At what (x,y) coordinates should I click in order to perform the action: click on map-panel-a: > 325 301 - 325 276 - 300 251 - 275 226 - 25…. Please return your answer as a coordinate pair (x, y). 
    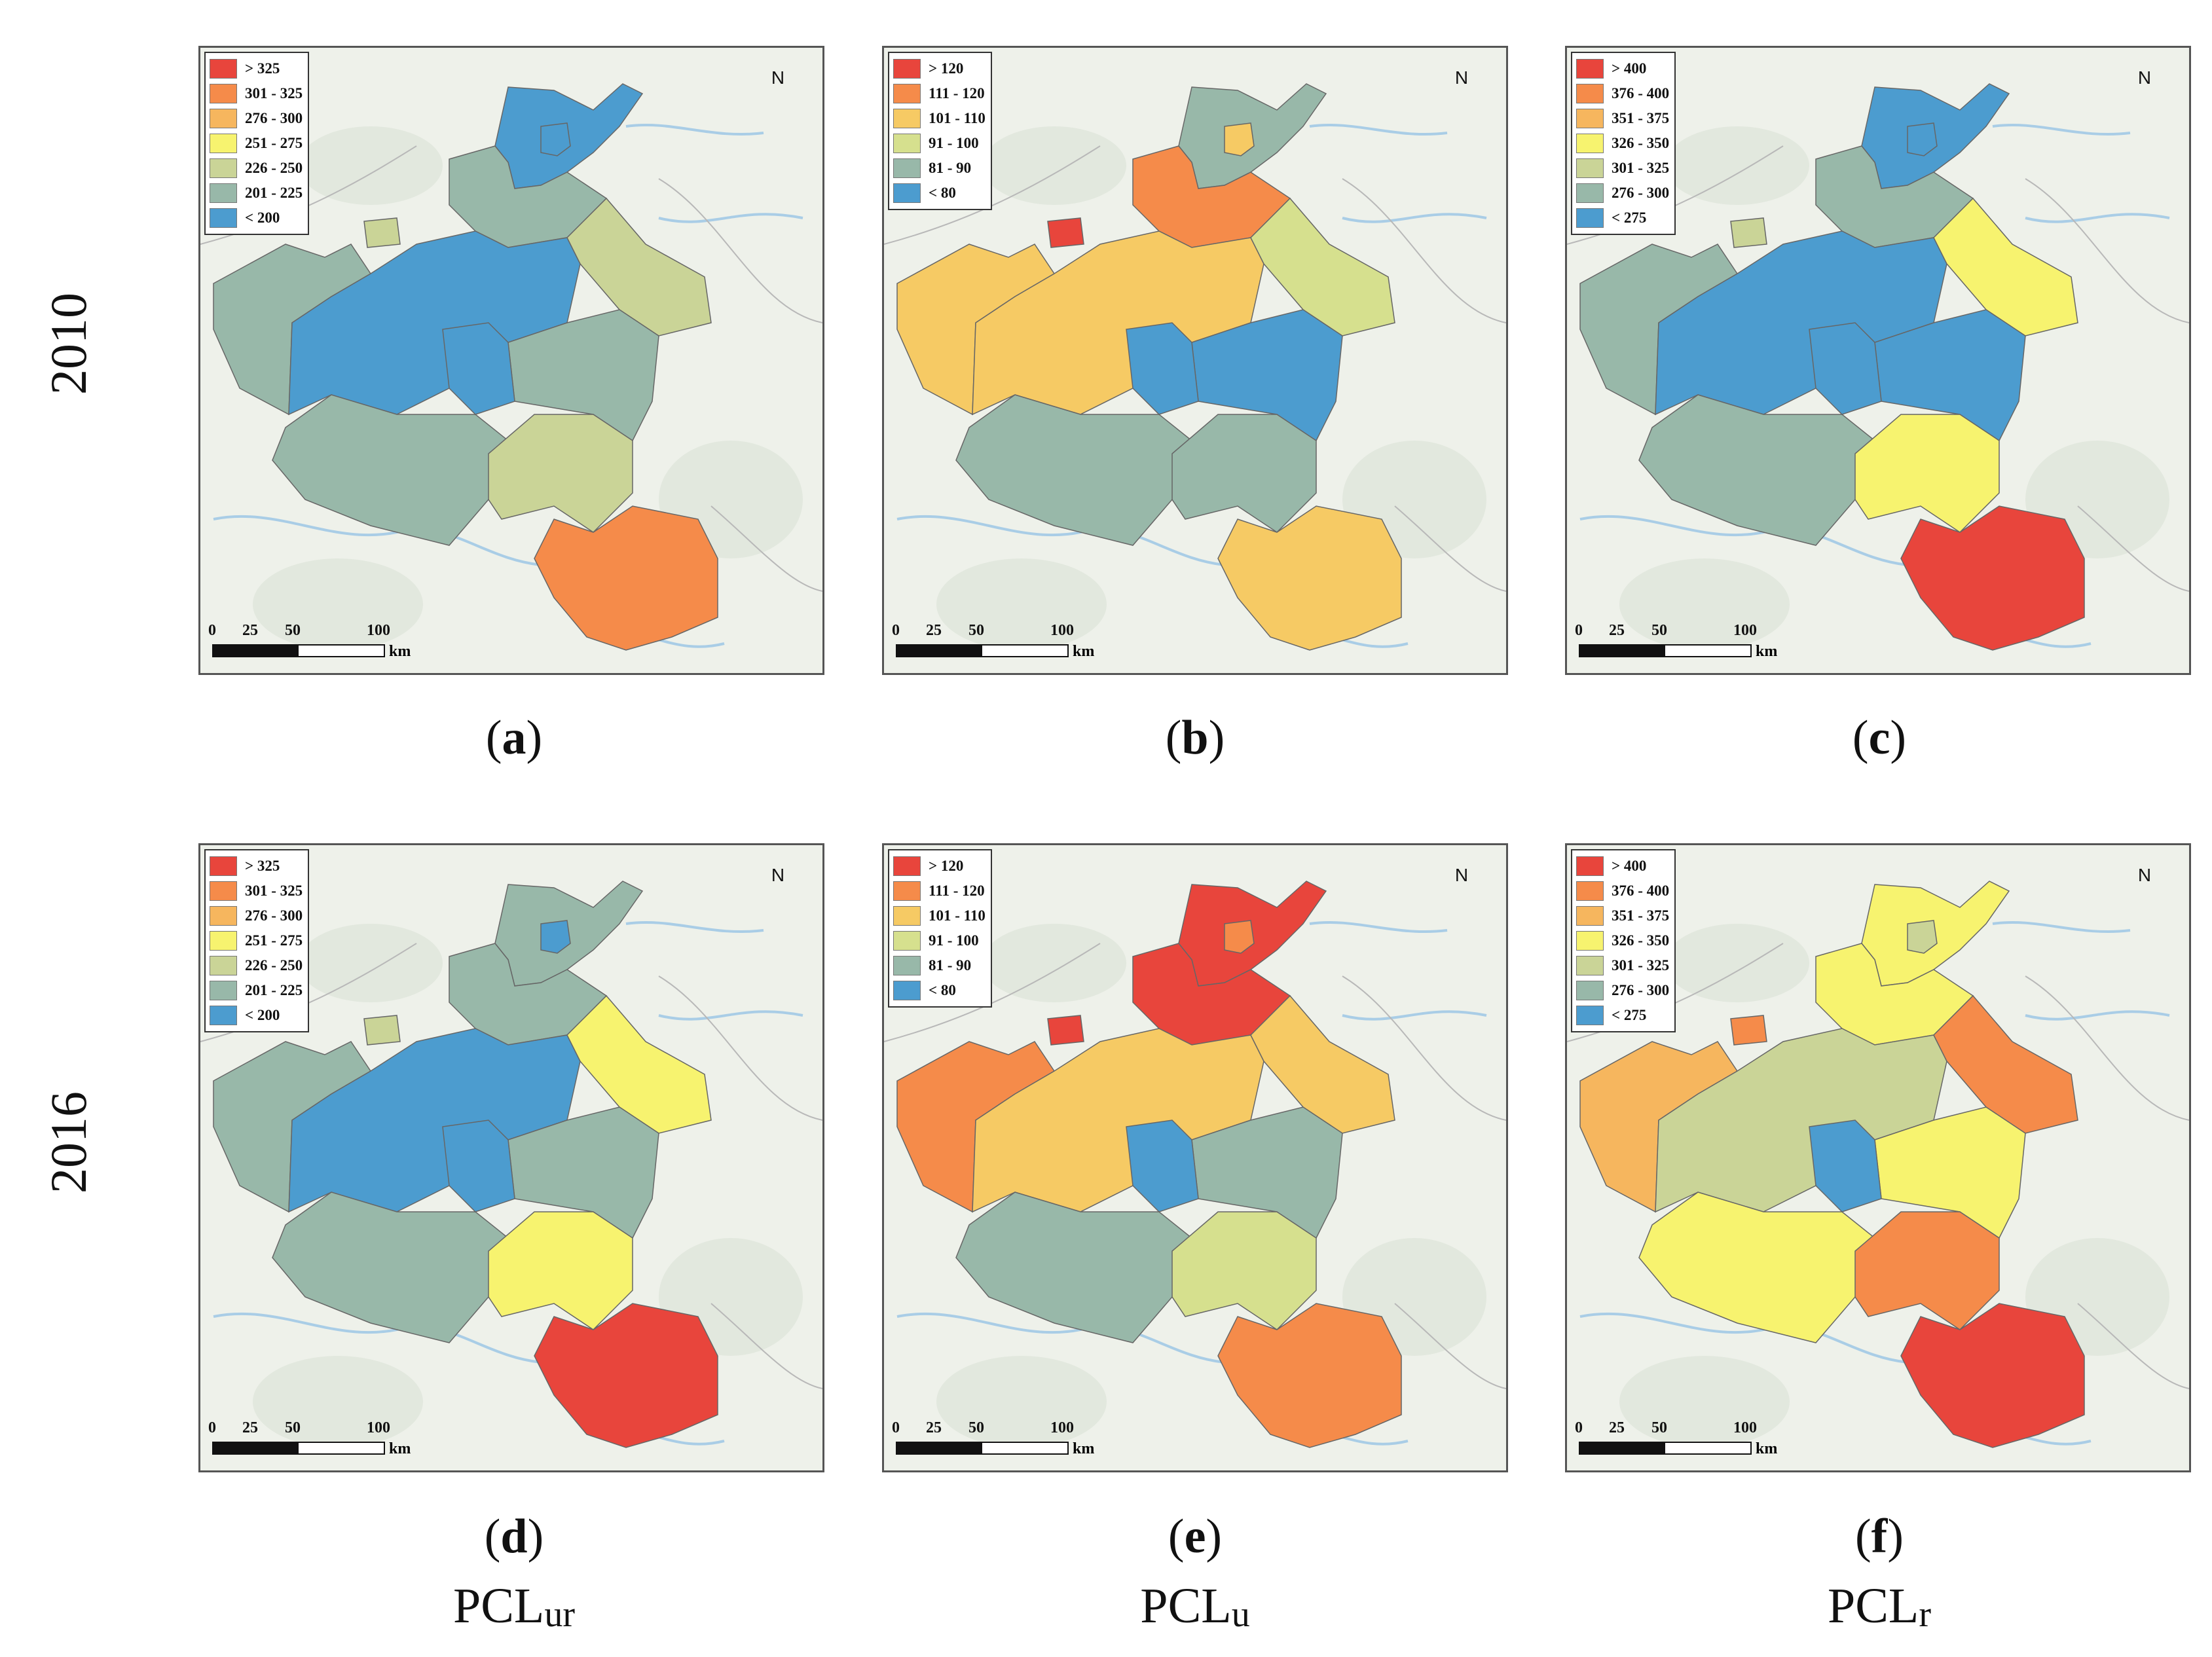
    Looking at the image, I should click on (511, 361).